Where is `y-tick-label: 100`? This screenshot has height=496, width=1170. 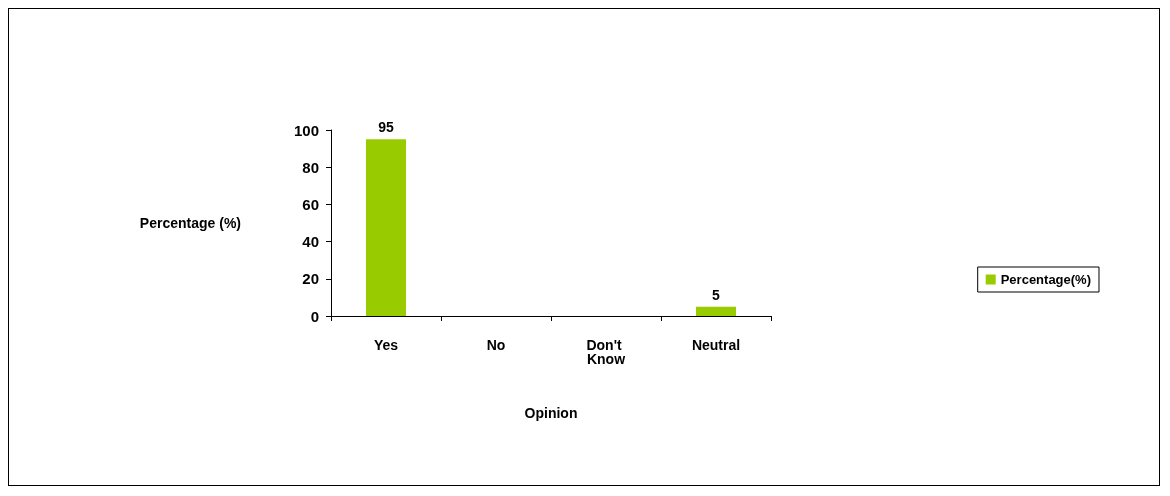
y-tick-label: 100 is located at coordinates (306, 130).